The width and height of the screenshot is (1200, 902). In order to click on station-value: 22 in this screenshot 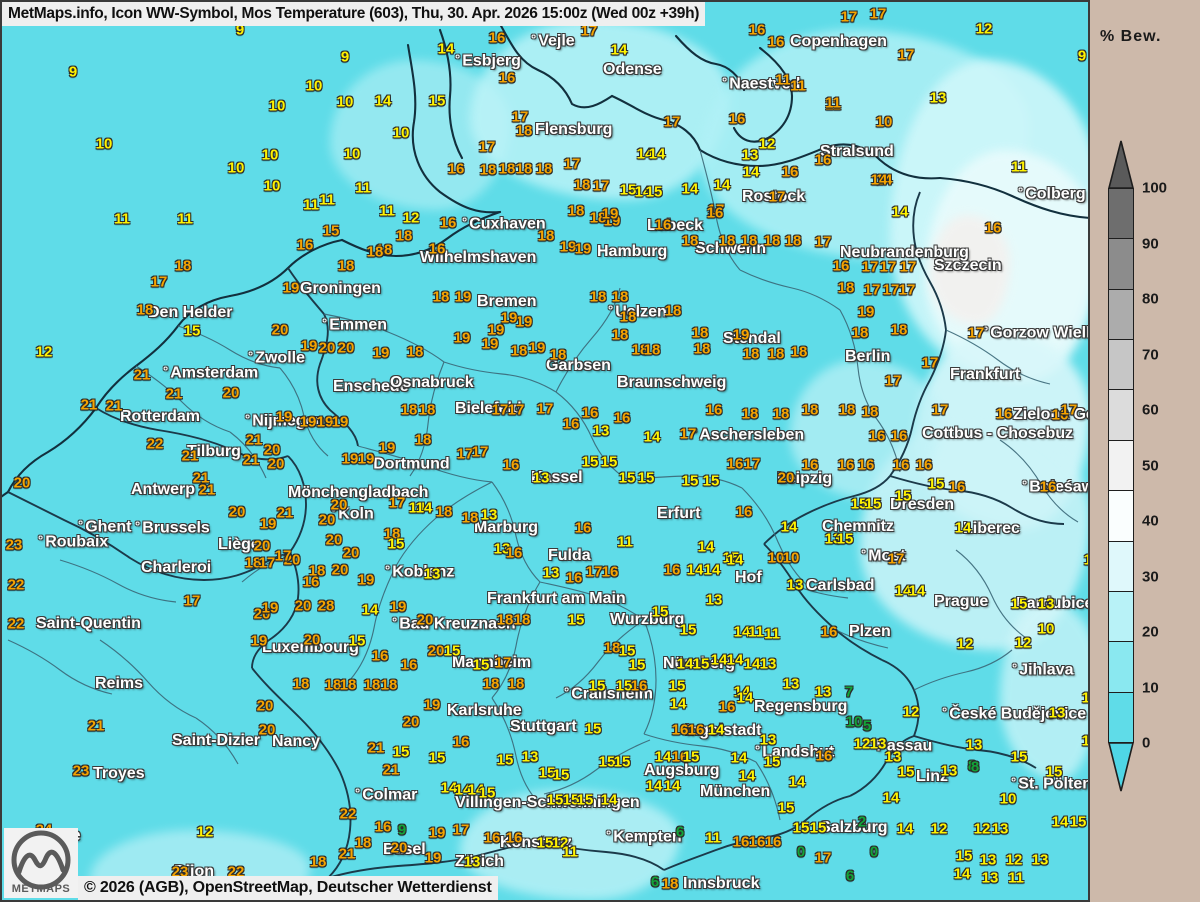, I will do `click(16, 624)`.